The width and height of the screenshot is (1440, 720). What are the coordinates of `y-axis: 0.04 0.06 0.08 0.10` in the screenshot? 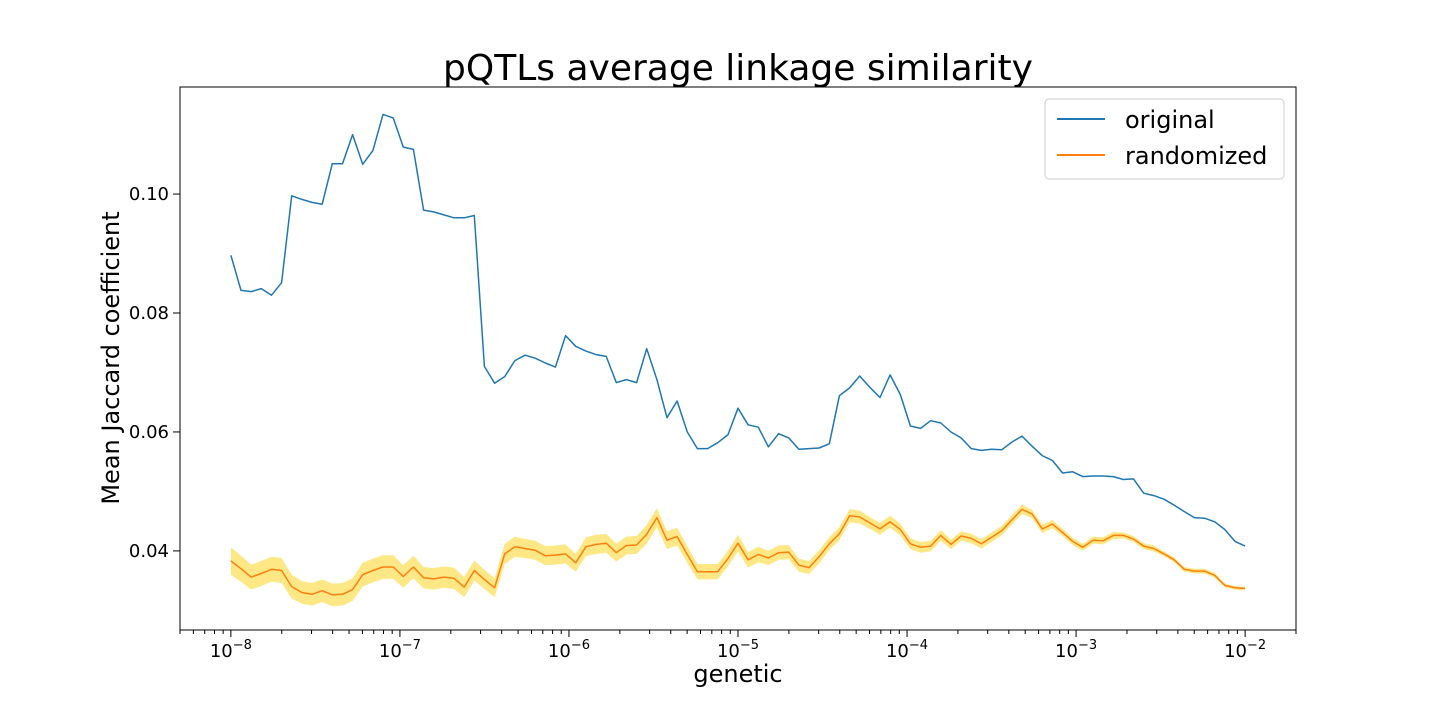 It's located at (154, 373).